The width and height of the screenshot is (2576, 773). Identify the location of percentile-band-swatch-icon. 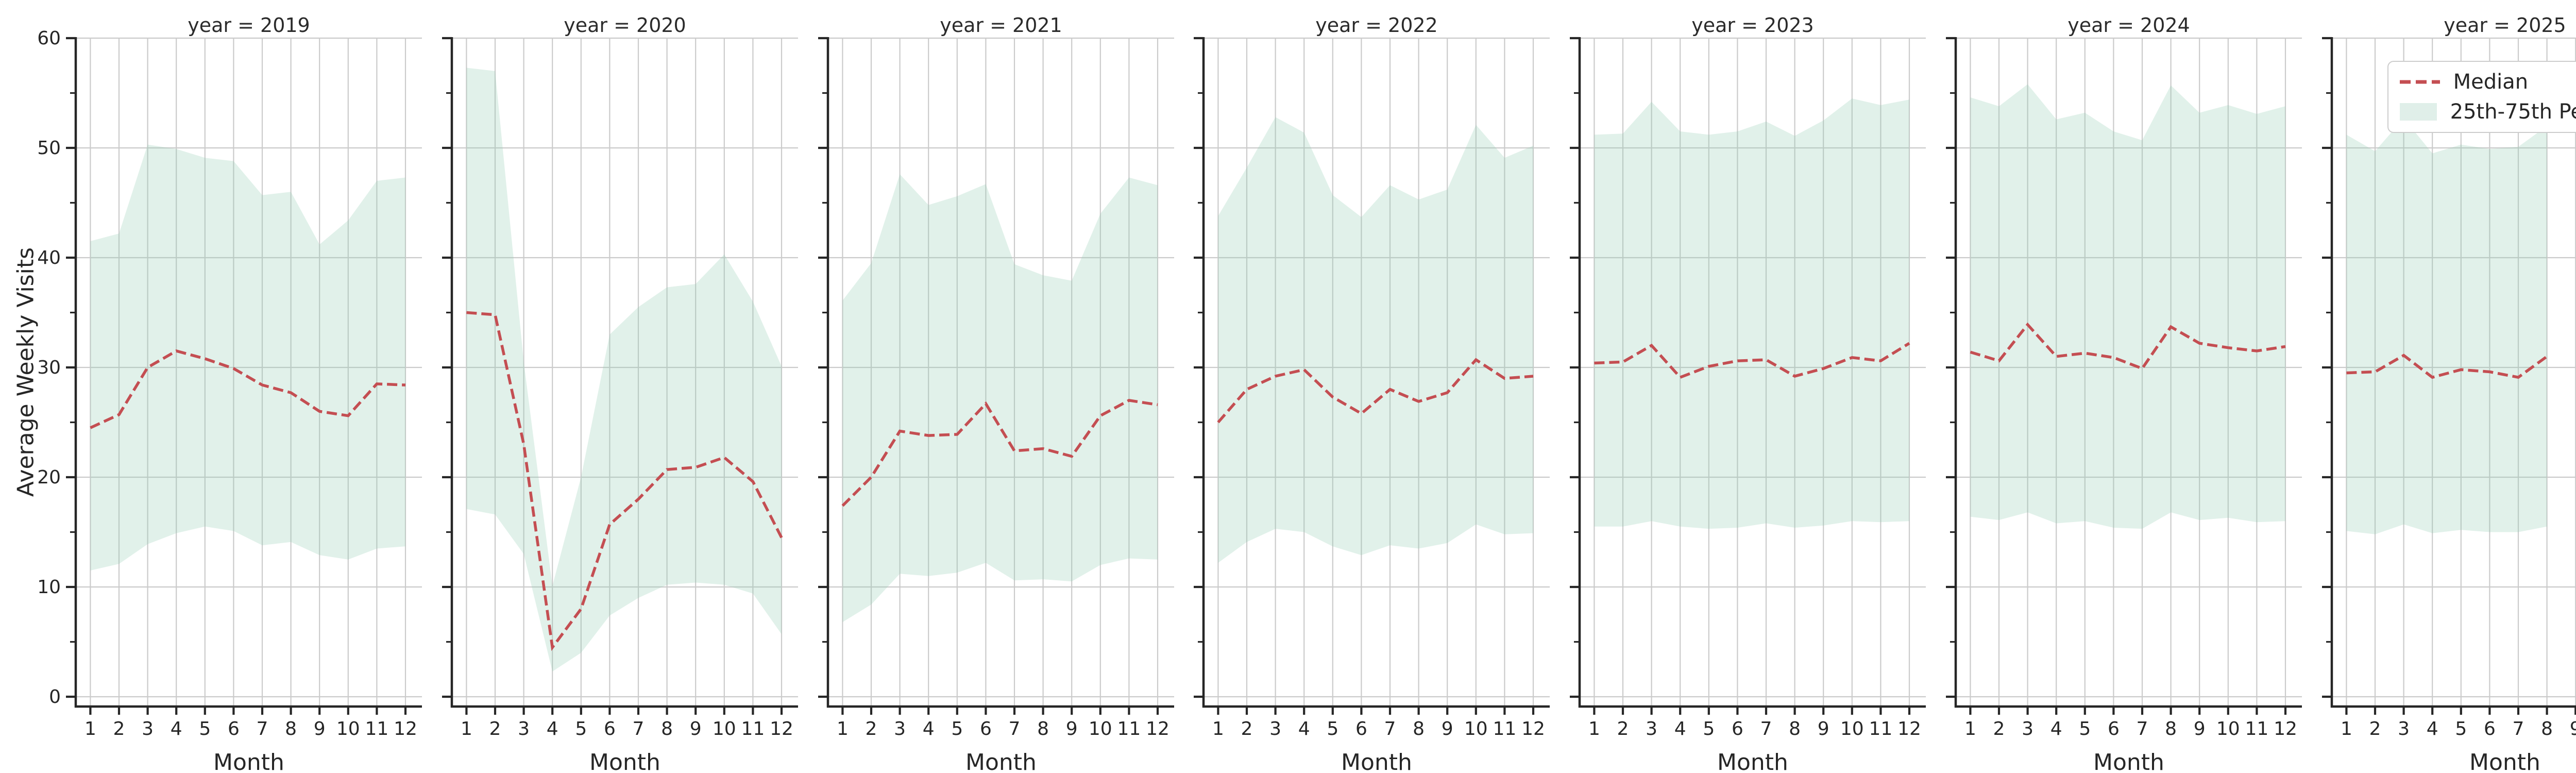
(2418, 112).